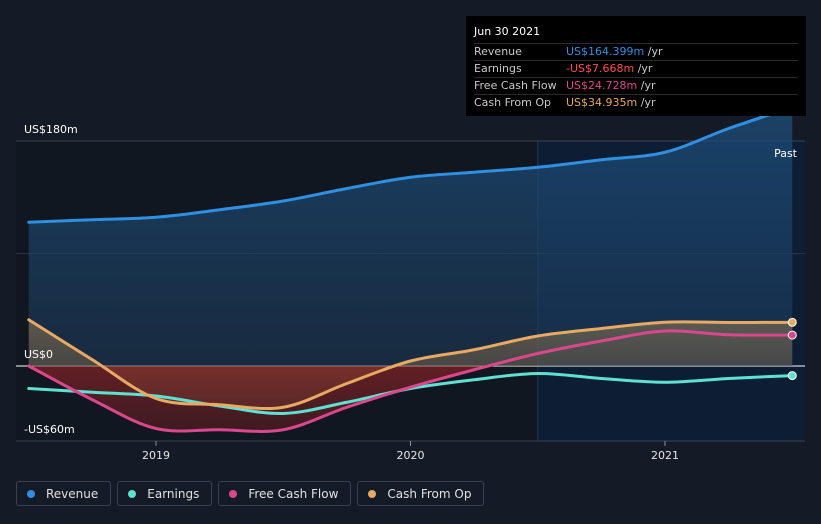 The image size is (821, 524). What do you see at coordinates (156, 455) in the screenshot?
I see `x-tick-label: 2019` at bounding box center [156, 455].